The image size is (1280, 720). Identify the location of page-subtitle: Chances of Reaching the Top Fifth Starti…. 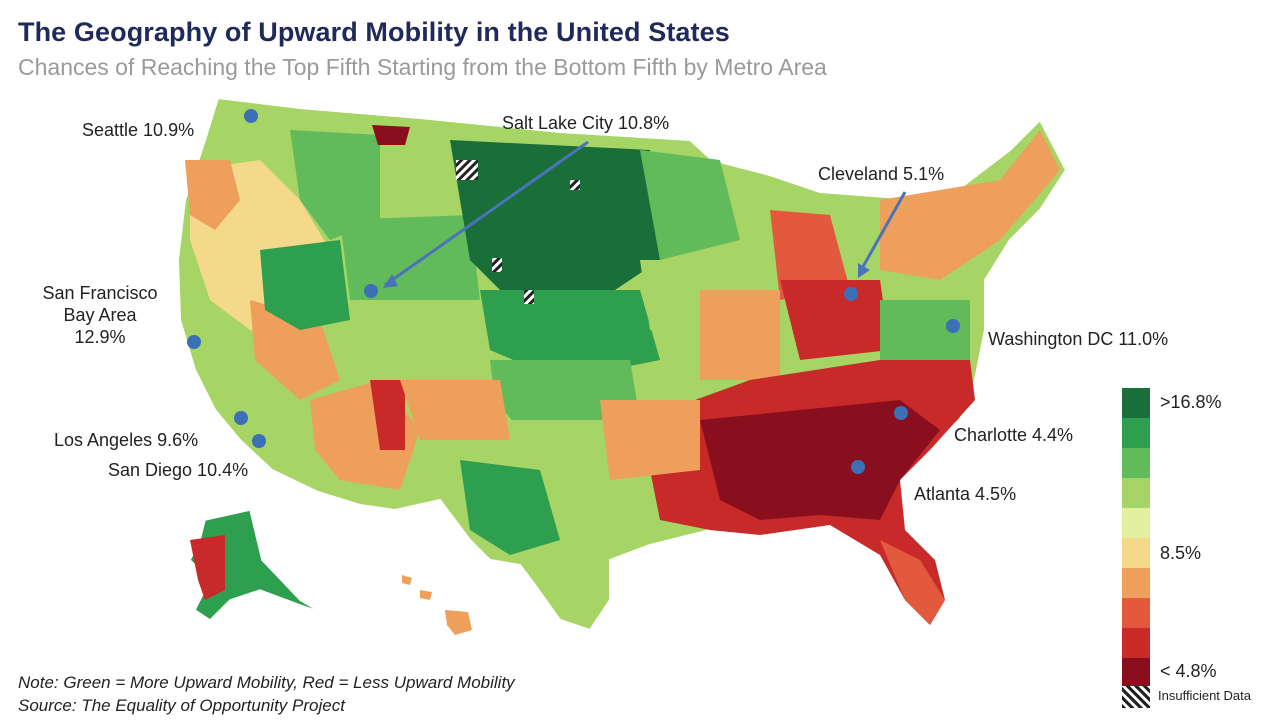
(422, 67).